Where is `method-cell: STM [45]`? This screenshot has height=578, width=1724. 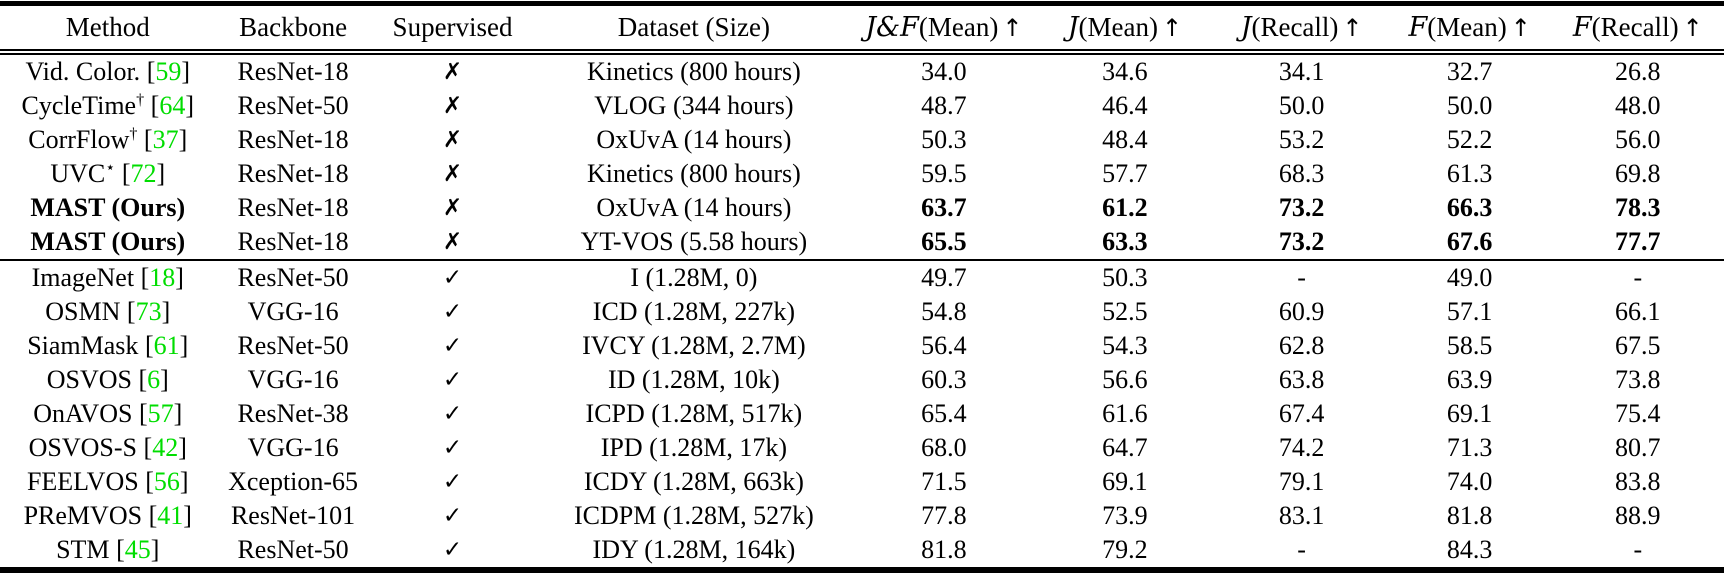
method-cell: STM [45] is located at coordinates (108, 551).